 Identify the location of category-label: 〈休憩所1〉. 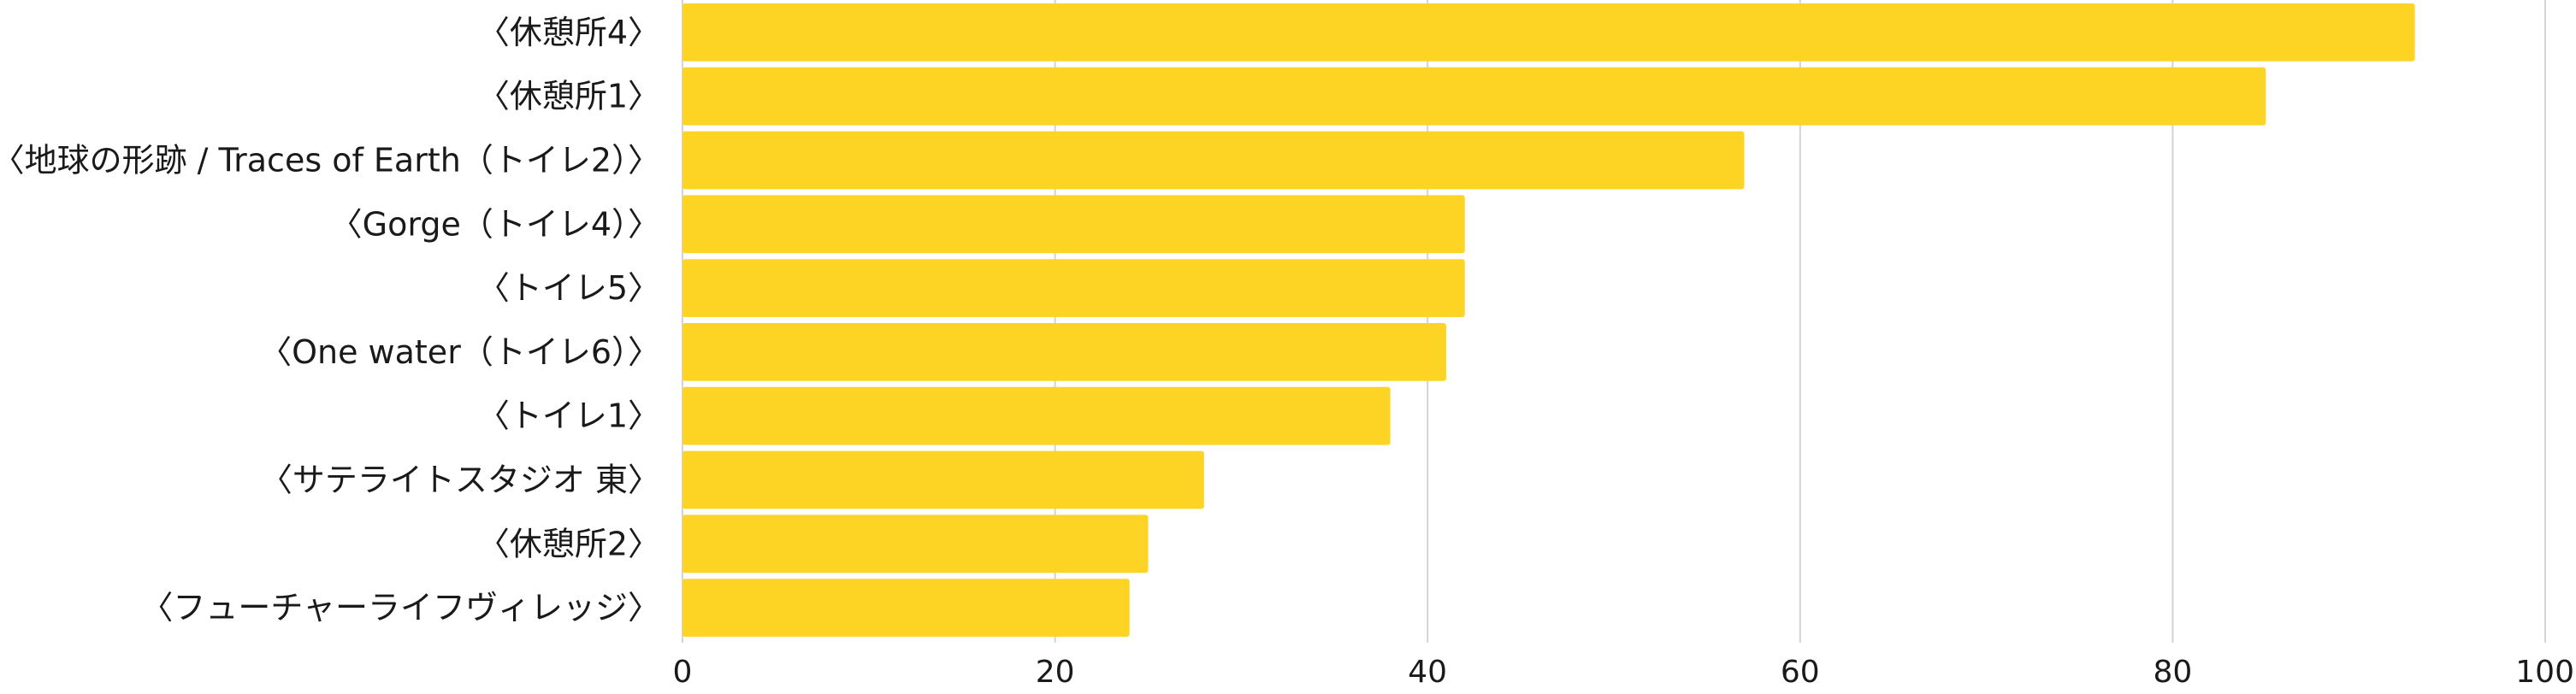
(568, 96).